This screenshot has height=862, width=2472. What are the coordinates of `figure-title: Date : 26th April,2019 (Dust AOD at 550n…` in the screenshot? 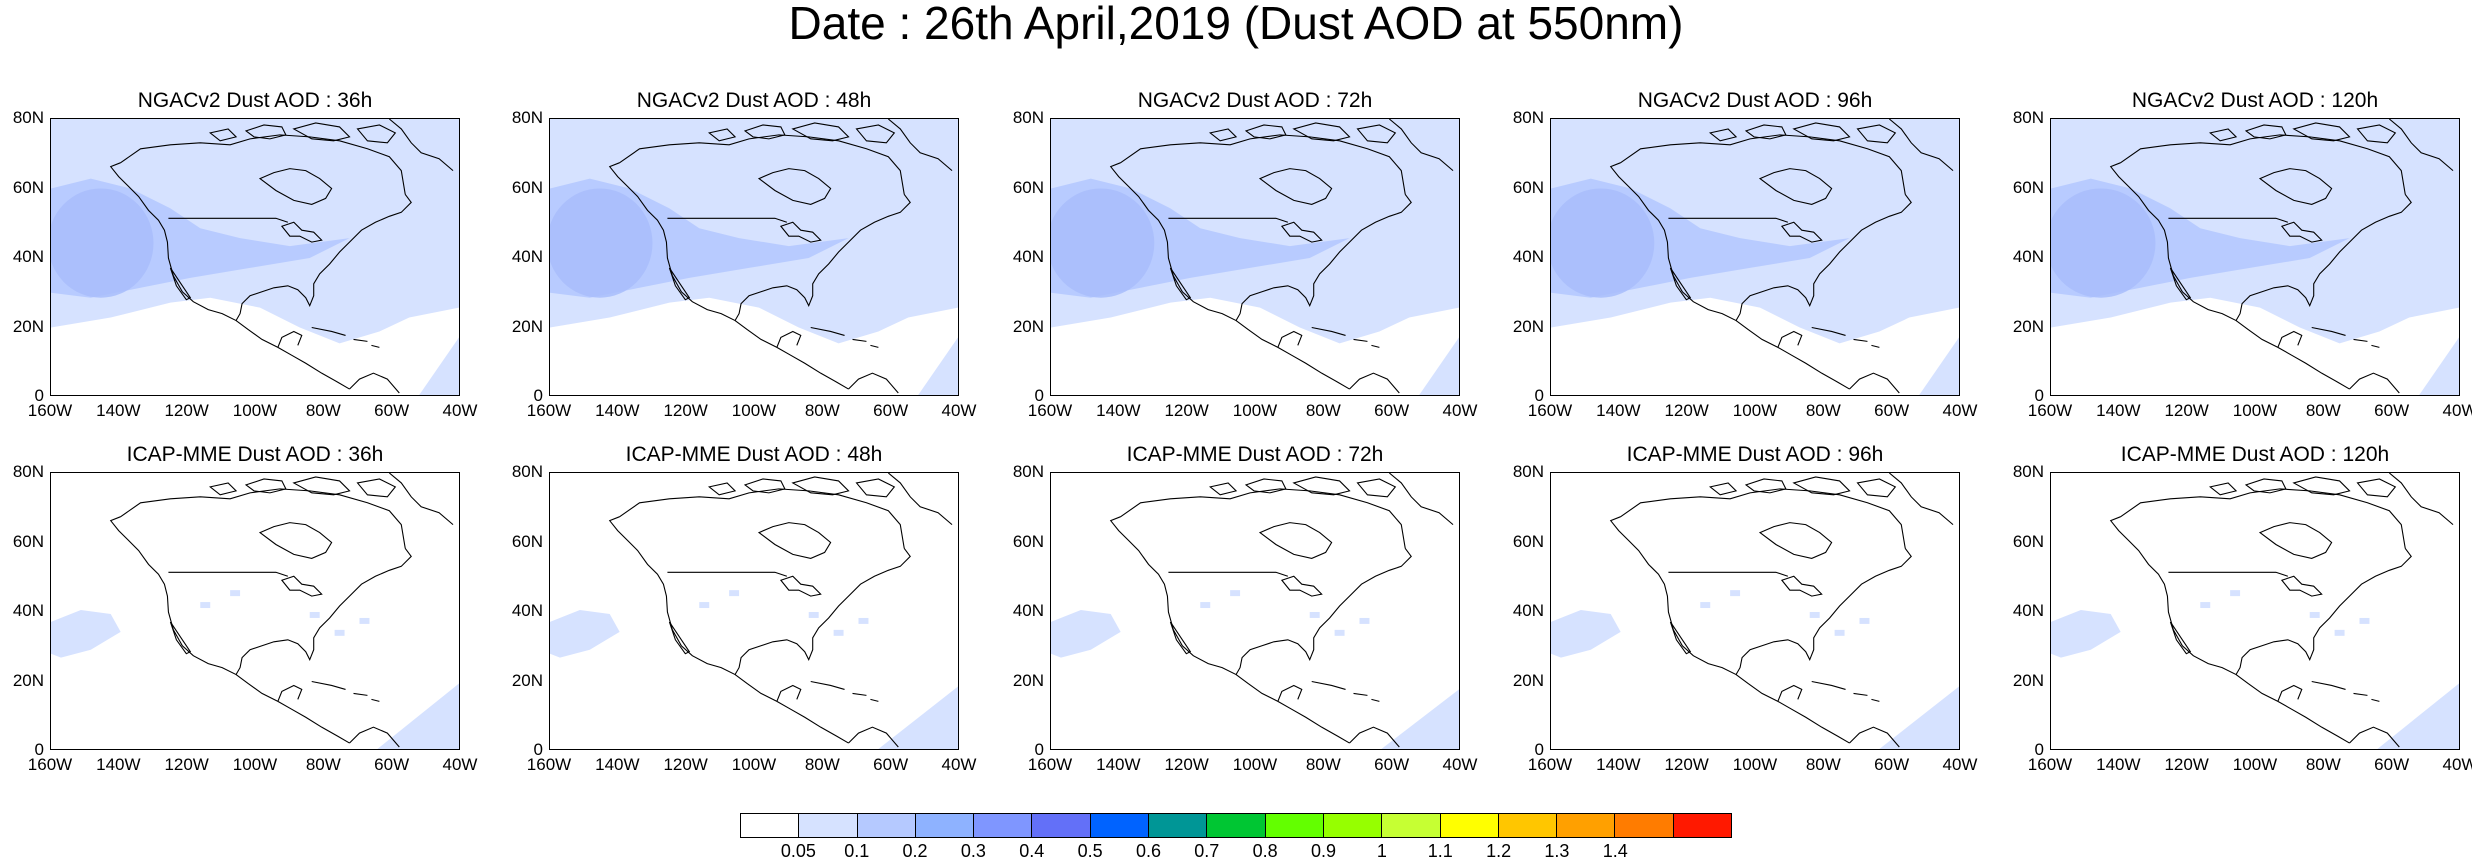 It's located at (1236, 24).